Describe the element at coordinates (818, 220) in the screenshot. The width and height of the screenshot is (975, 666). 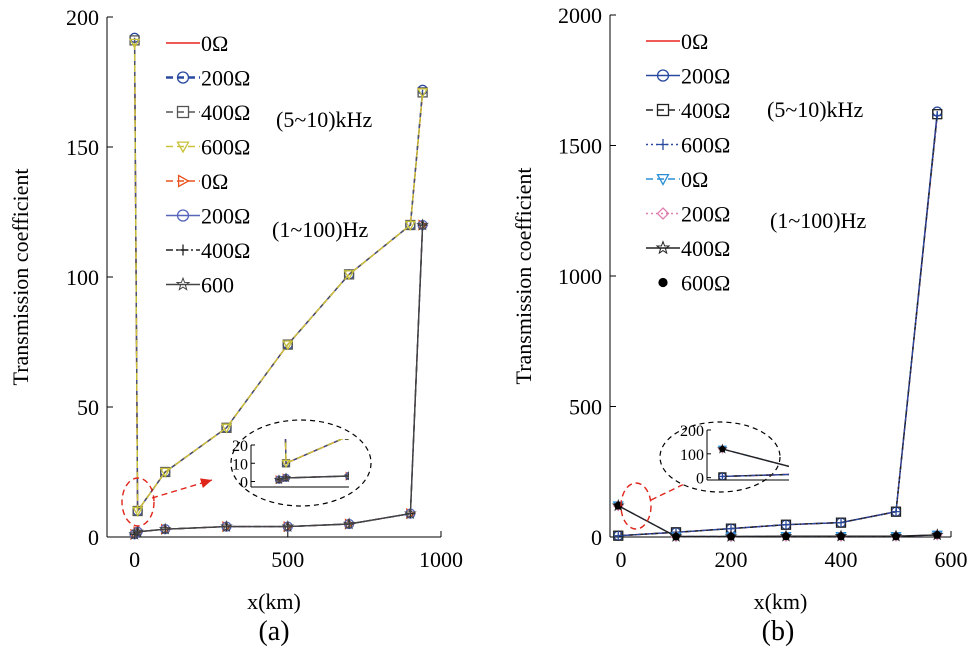
I see `band-label: (1~100)Hz` at that location.